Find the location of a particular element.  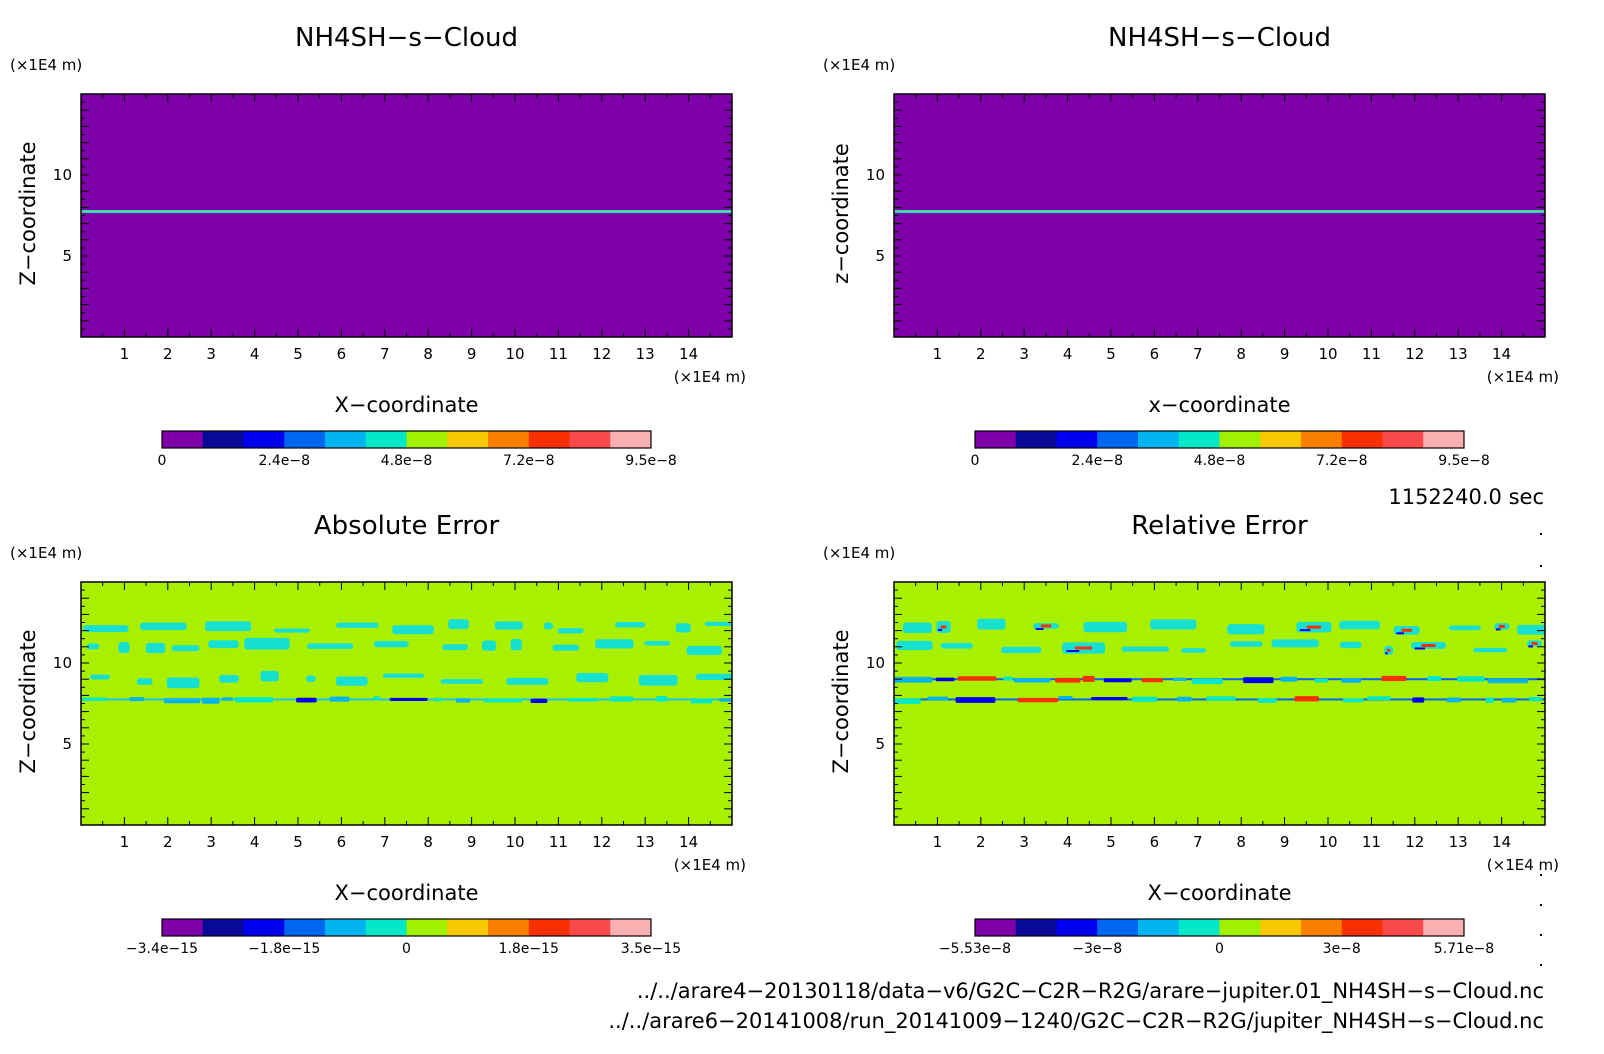

x-tick-label: 7 is located at coordinates (385, 354).